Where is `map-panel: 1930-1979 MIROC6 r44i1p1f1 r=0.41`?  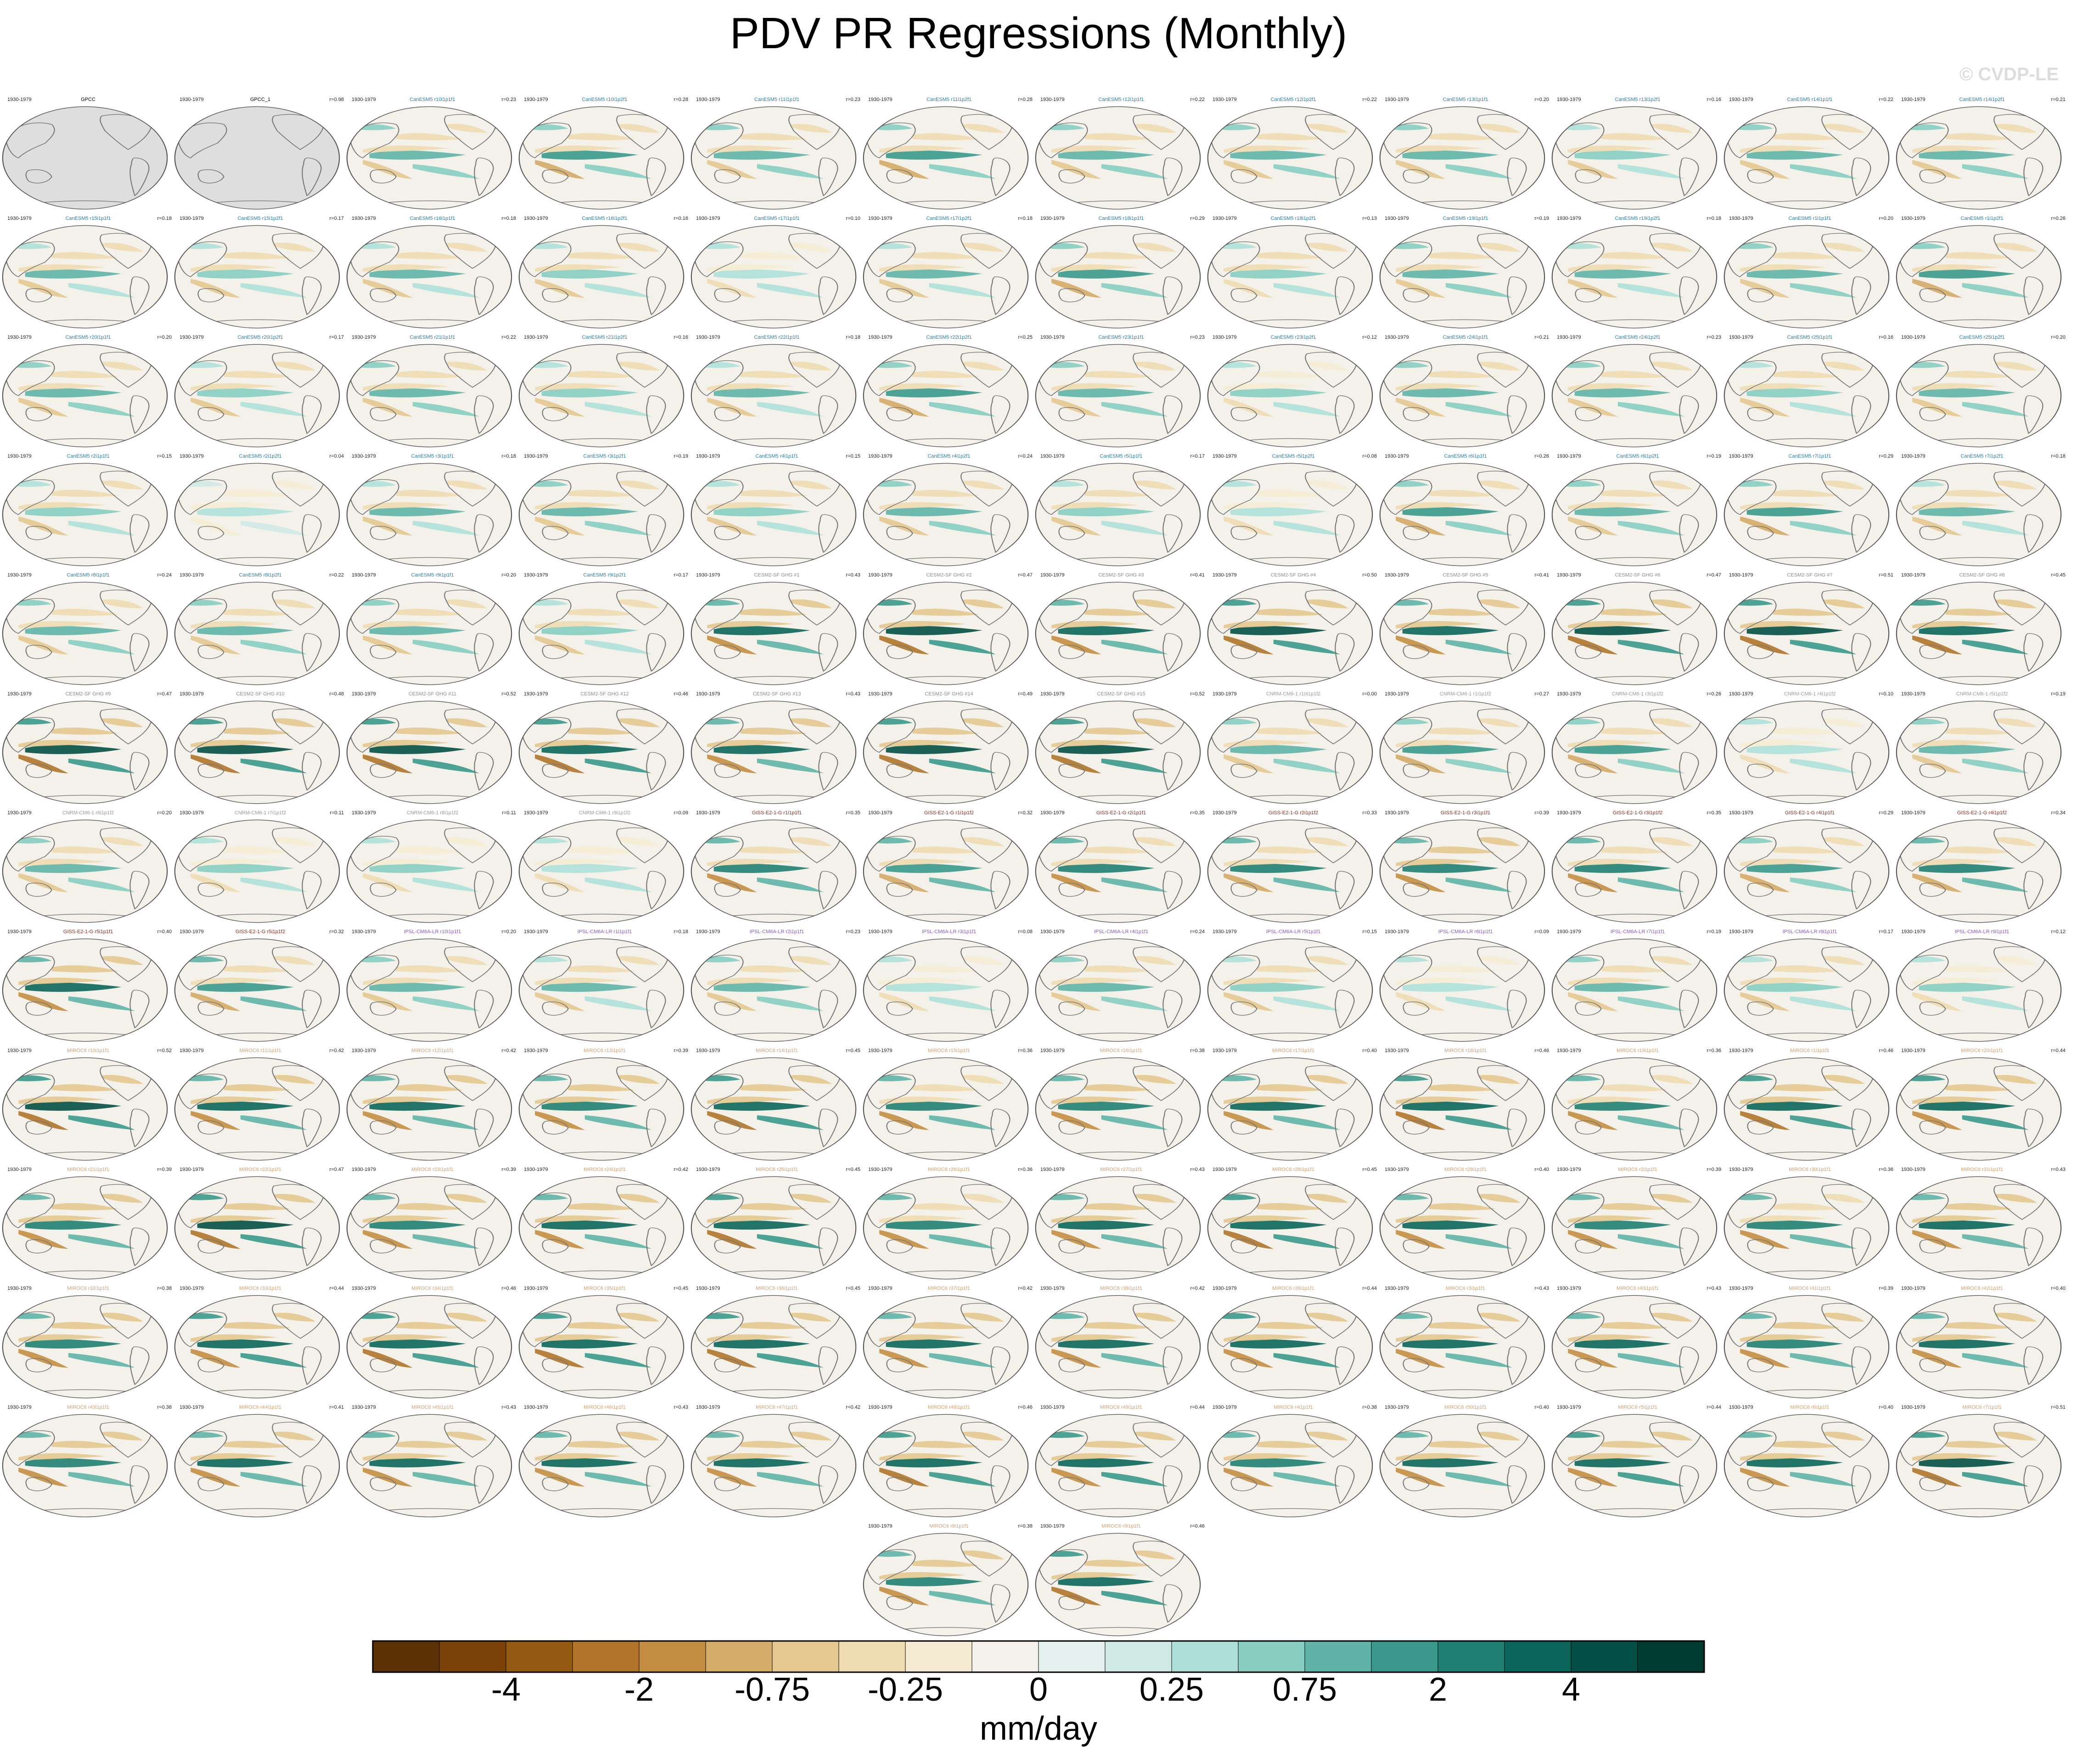
map-panel: 1930-1979 MIROC6 r44i1p1f1 r=0.41 is located at coordinates (260, 1463).